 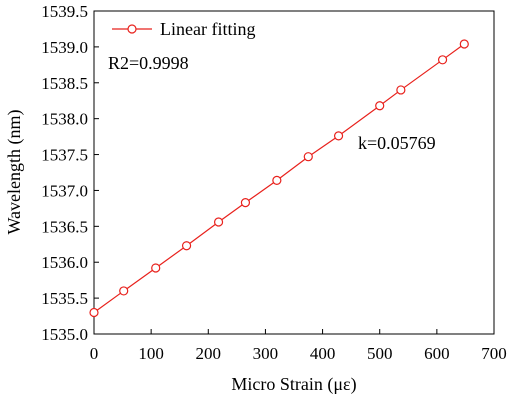 I want to click on legend-label: Linear fitting, so click(x=207, y=29).